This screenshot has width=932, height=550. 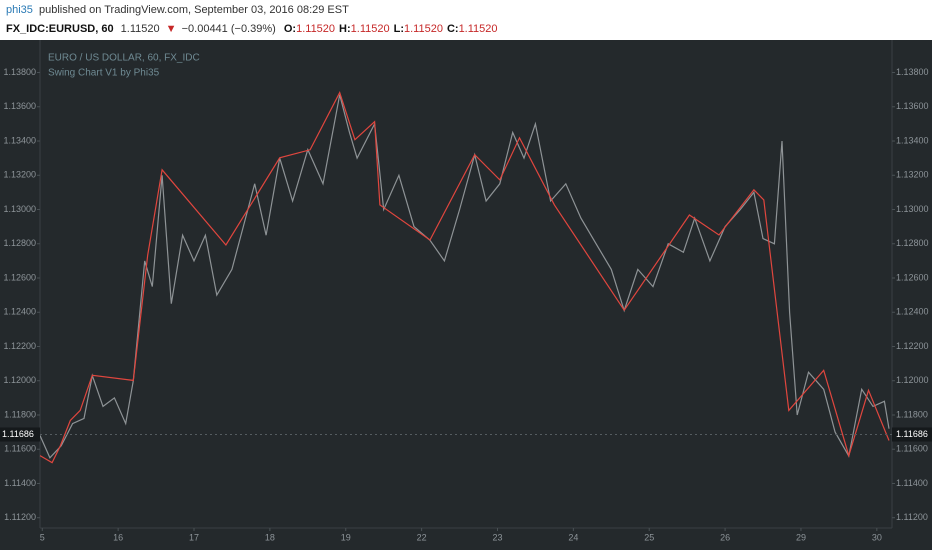 I want to click on chart-subtitle: Swing Chart V1 by Phi35, so click(x=104, y=73).